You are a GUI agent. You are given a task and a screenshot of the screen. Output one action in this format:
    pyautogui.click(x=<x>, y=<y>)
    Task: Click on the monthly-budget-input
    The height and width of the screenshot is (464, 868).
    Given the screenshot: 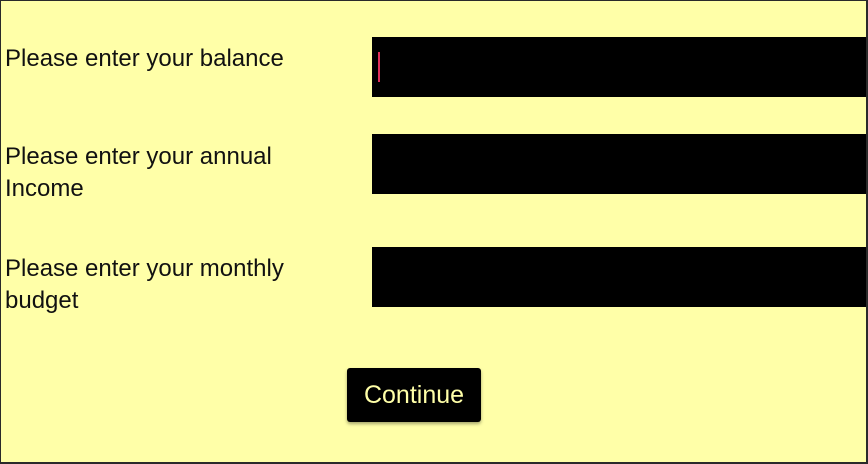 What is the action you would take?
    pyautogui.click(x=619, y=277)
    